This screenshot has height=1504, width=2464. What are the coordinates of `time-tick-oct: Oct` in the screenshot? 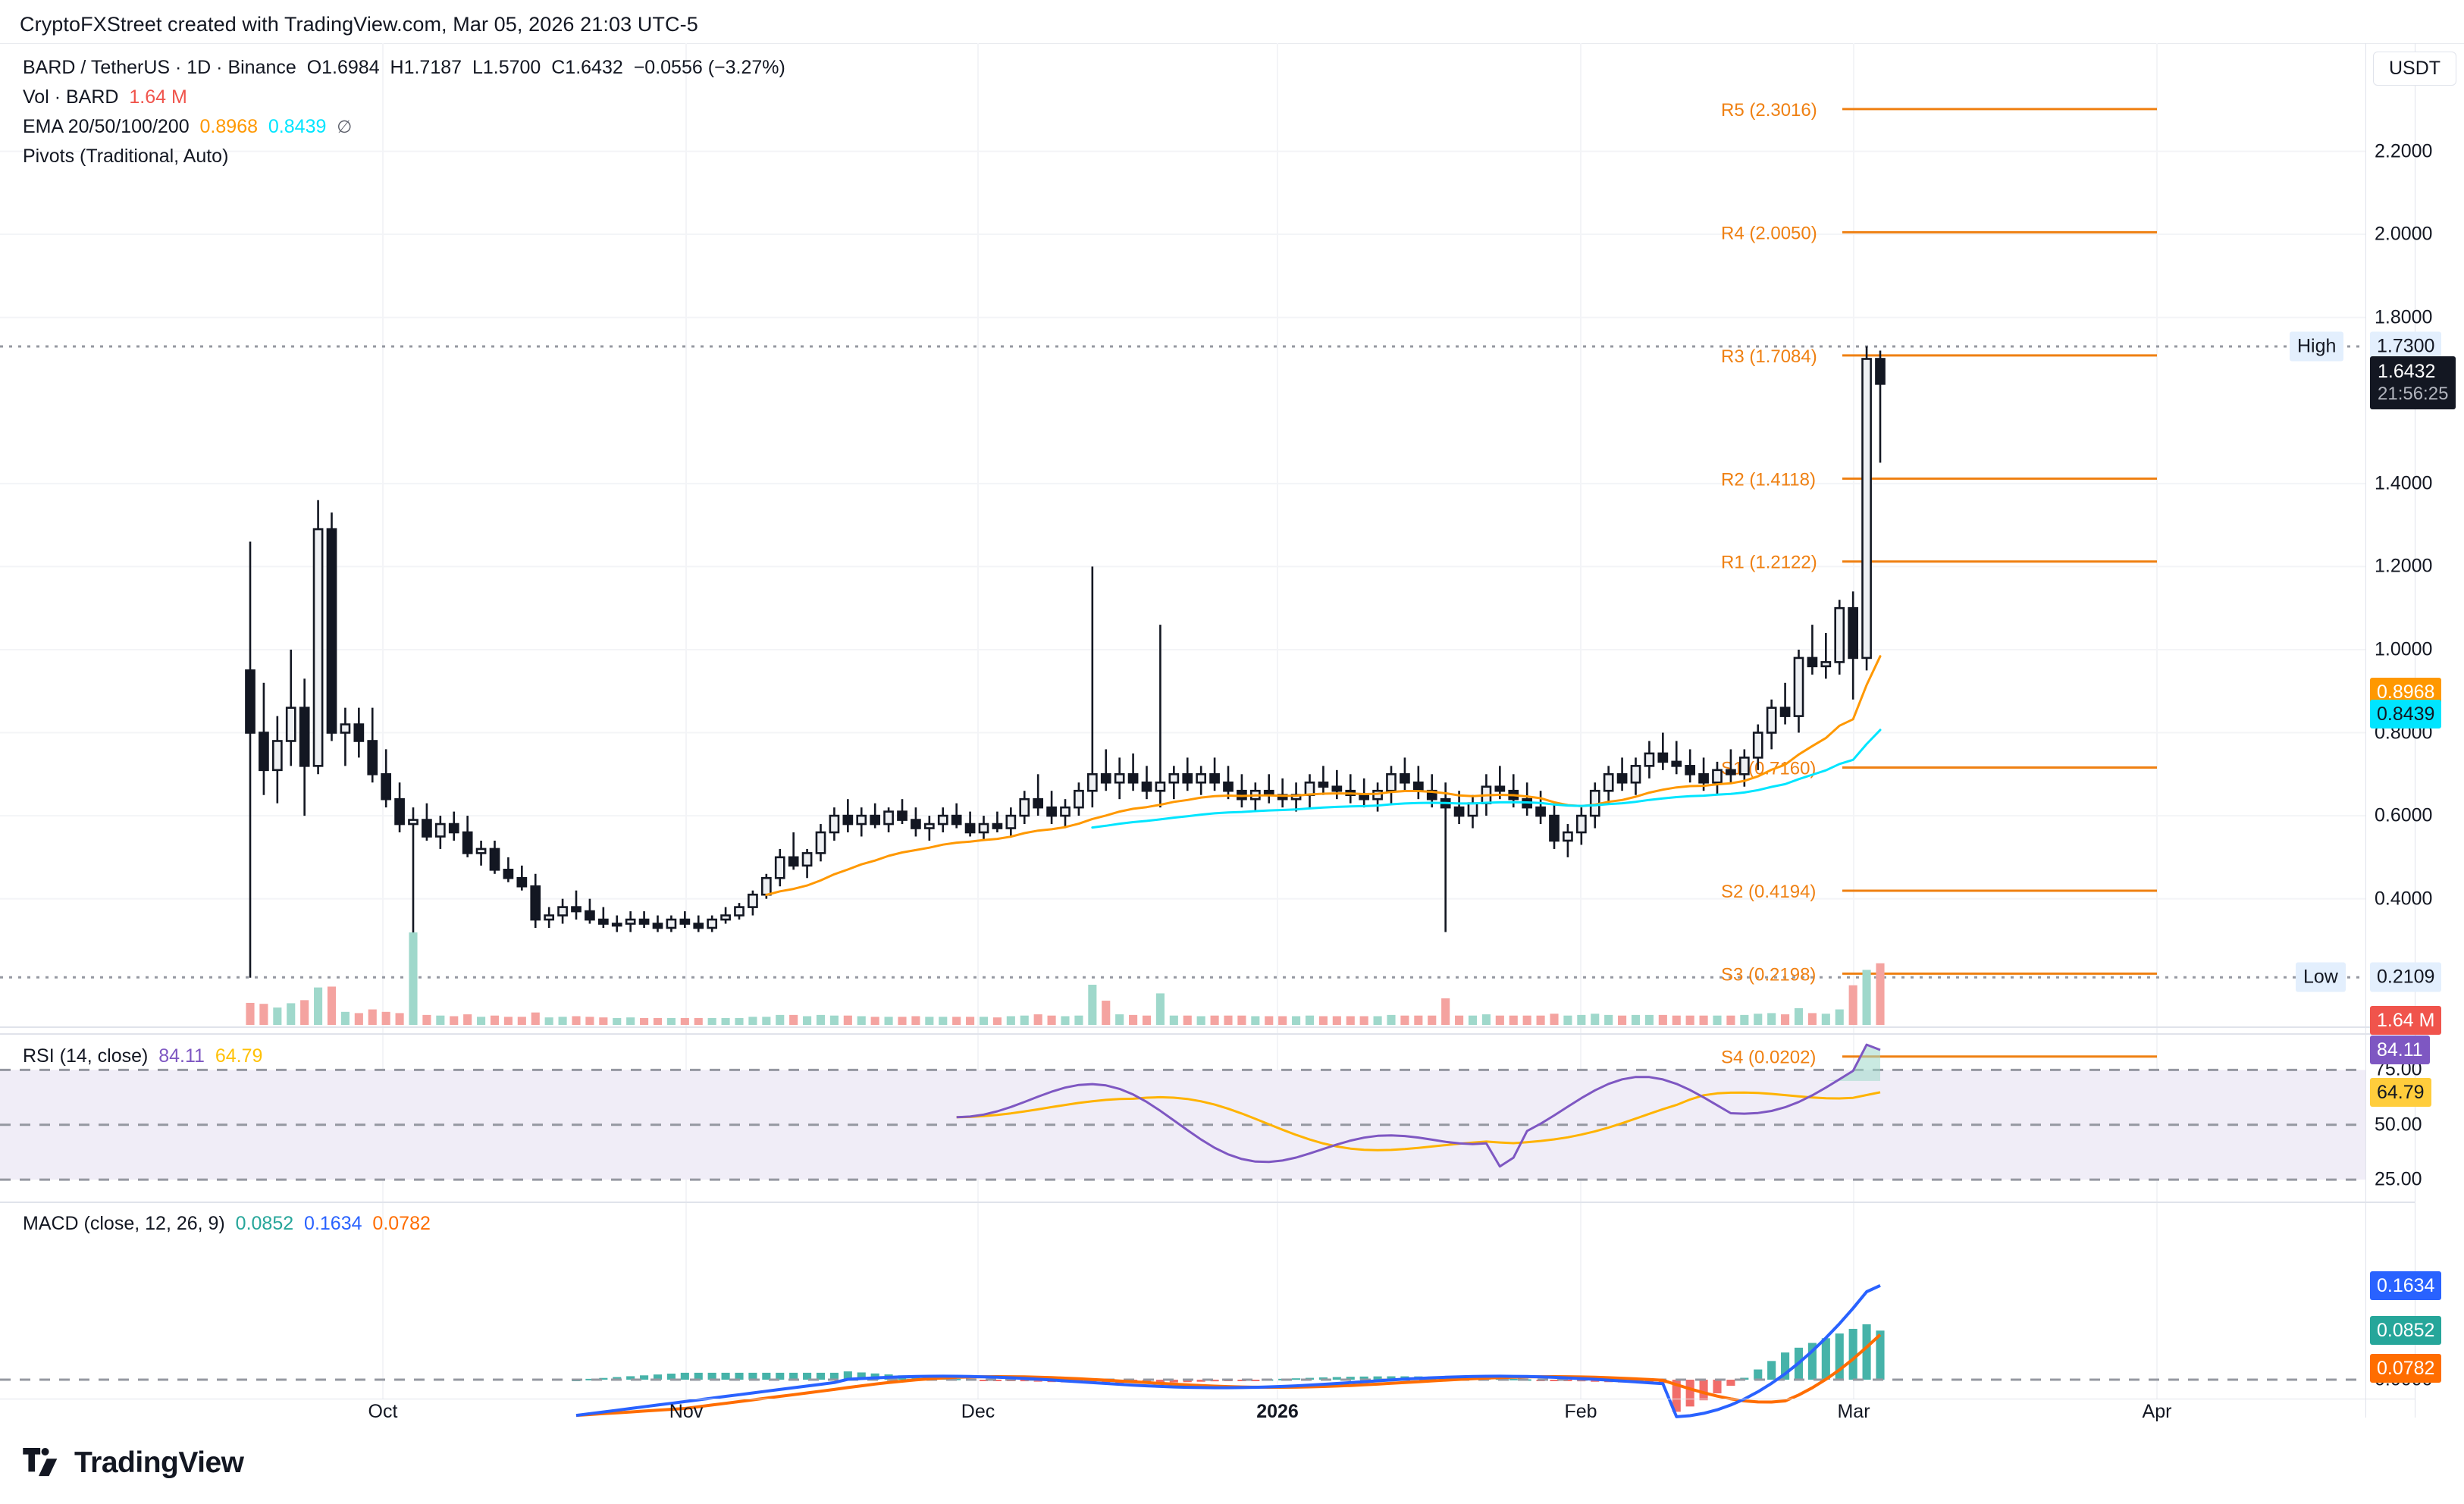 It's located at (383, 1411).